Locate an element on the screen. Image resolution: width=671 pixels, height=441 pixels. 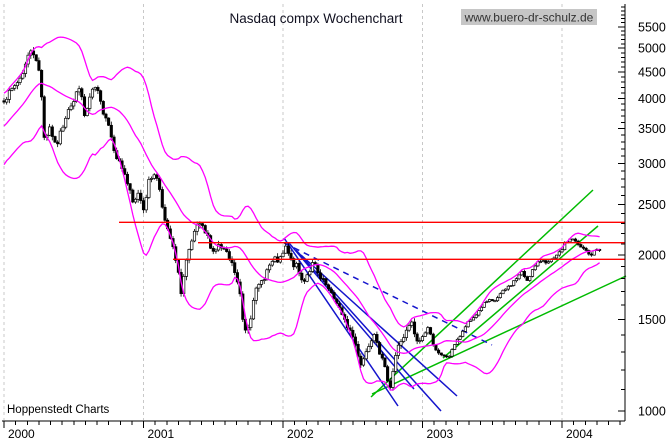
blue-dashed-trendline is located at coordinates (388, 294).